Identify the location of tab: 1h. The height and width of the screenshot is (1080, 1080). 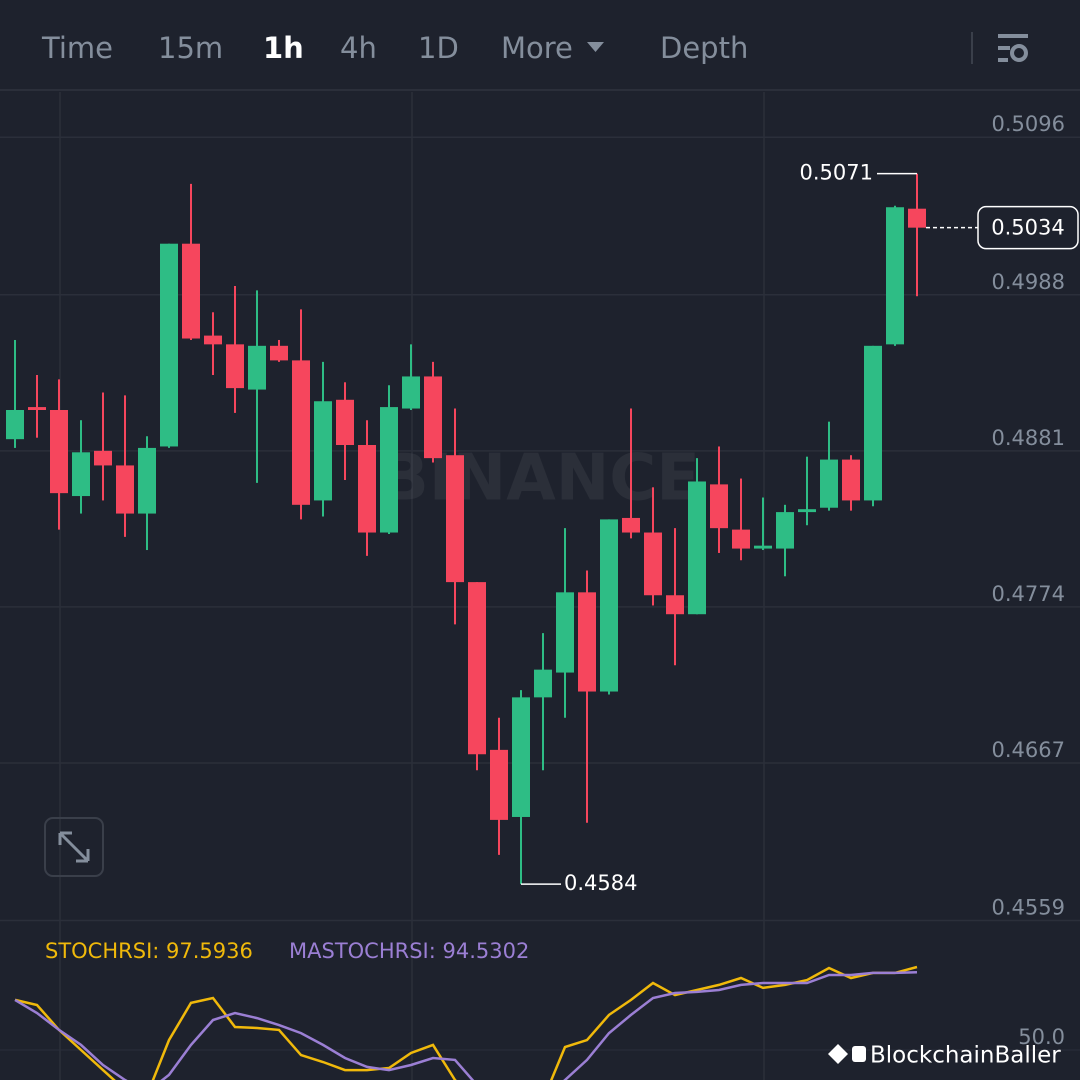
(283, 48).